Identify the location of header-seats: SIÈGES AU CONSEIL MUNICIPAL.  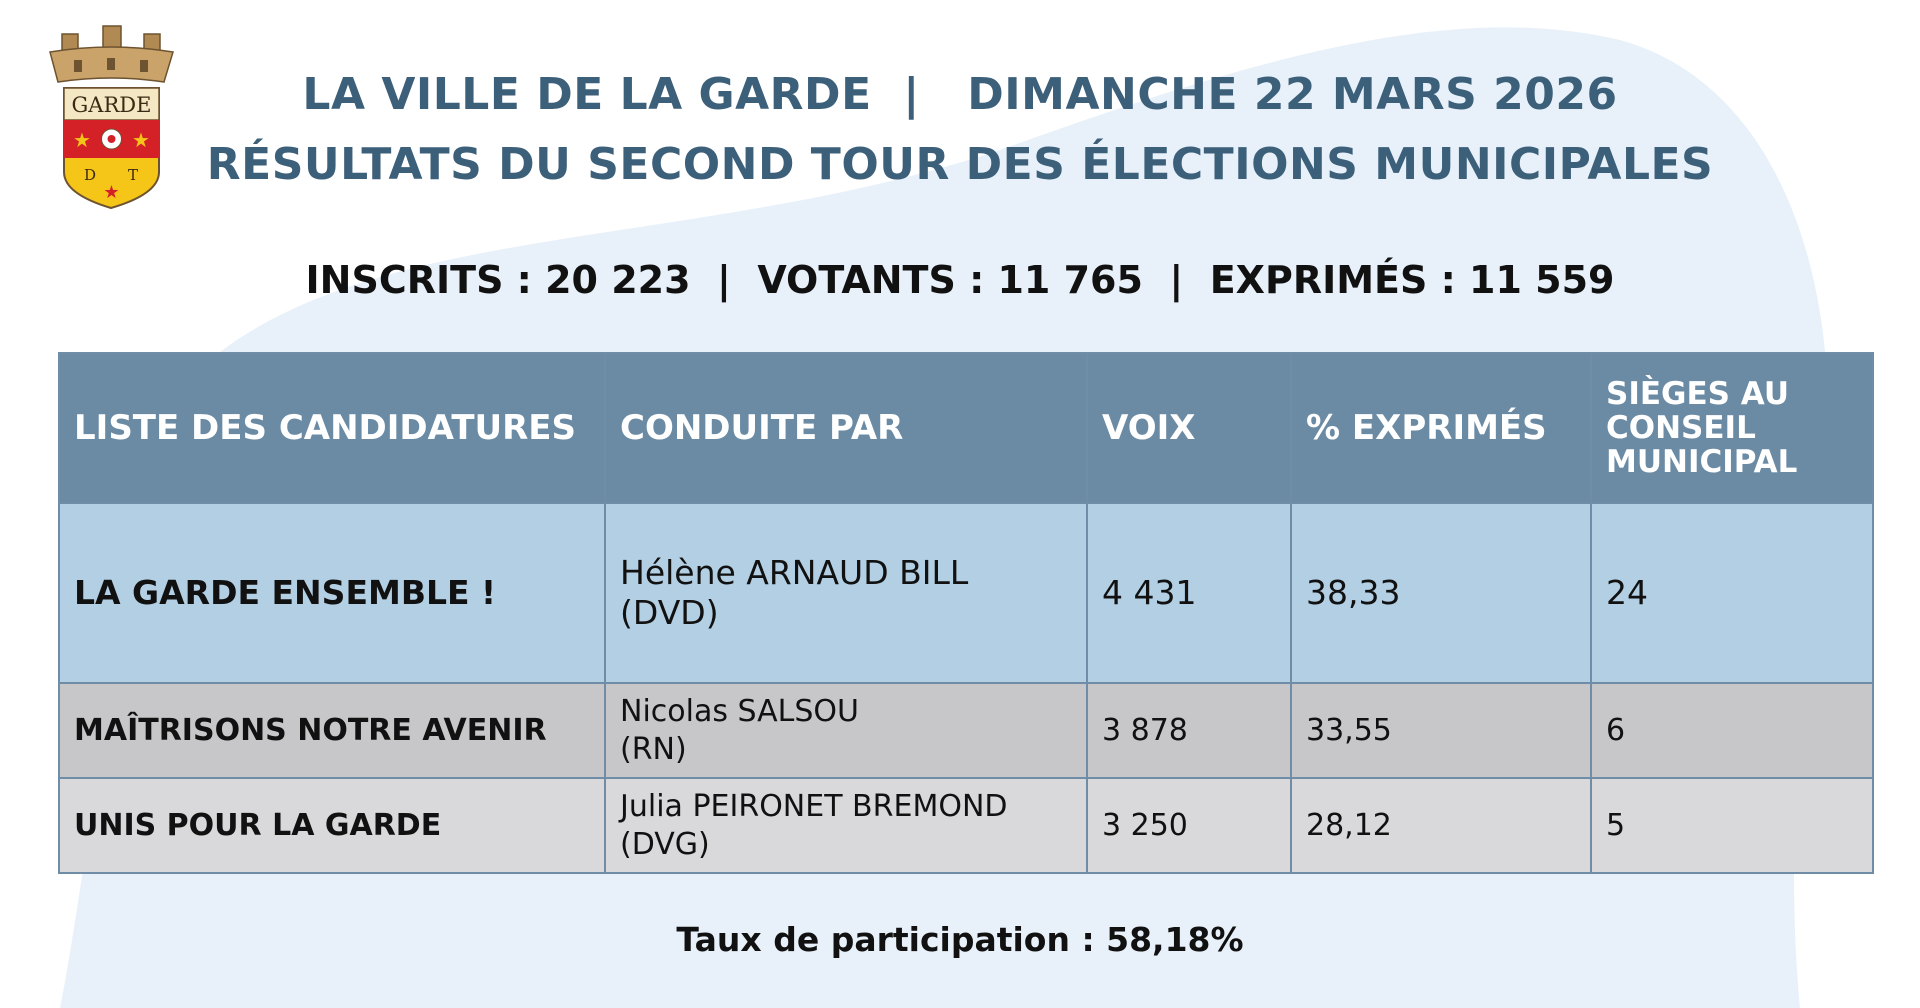
(1732, 428).